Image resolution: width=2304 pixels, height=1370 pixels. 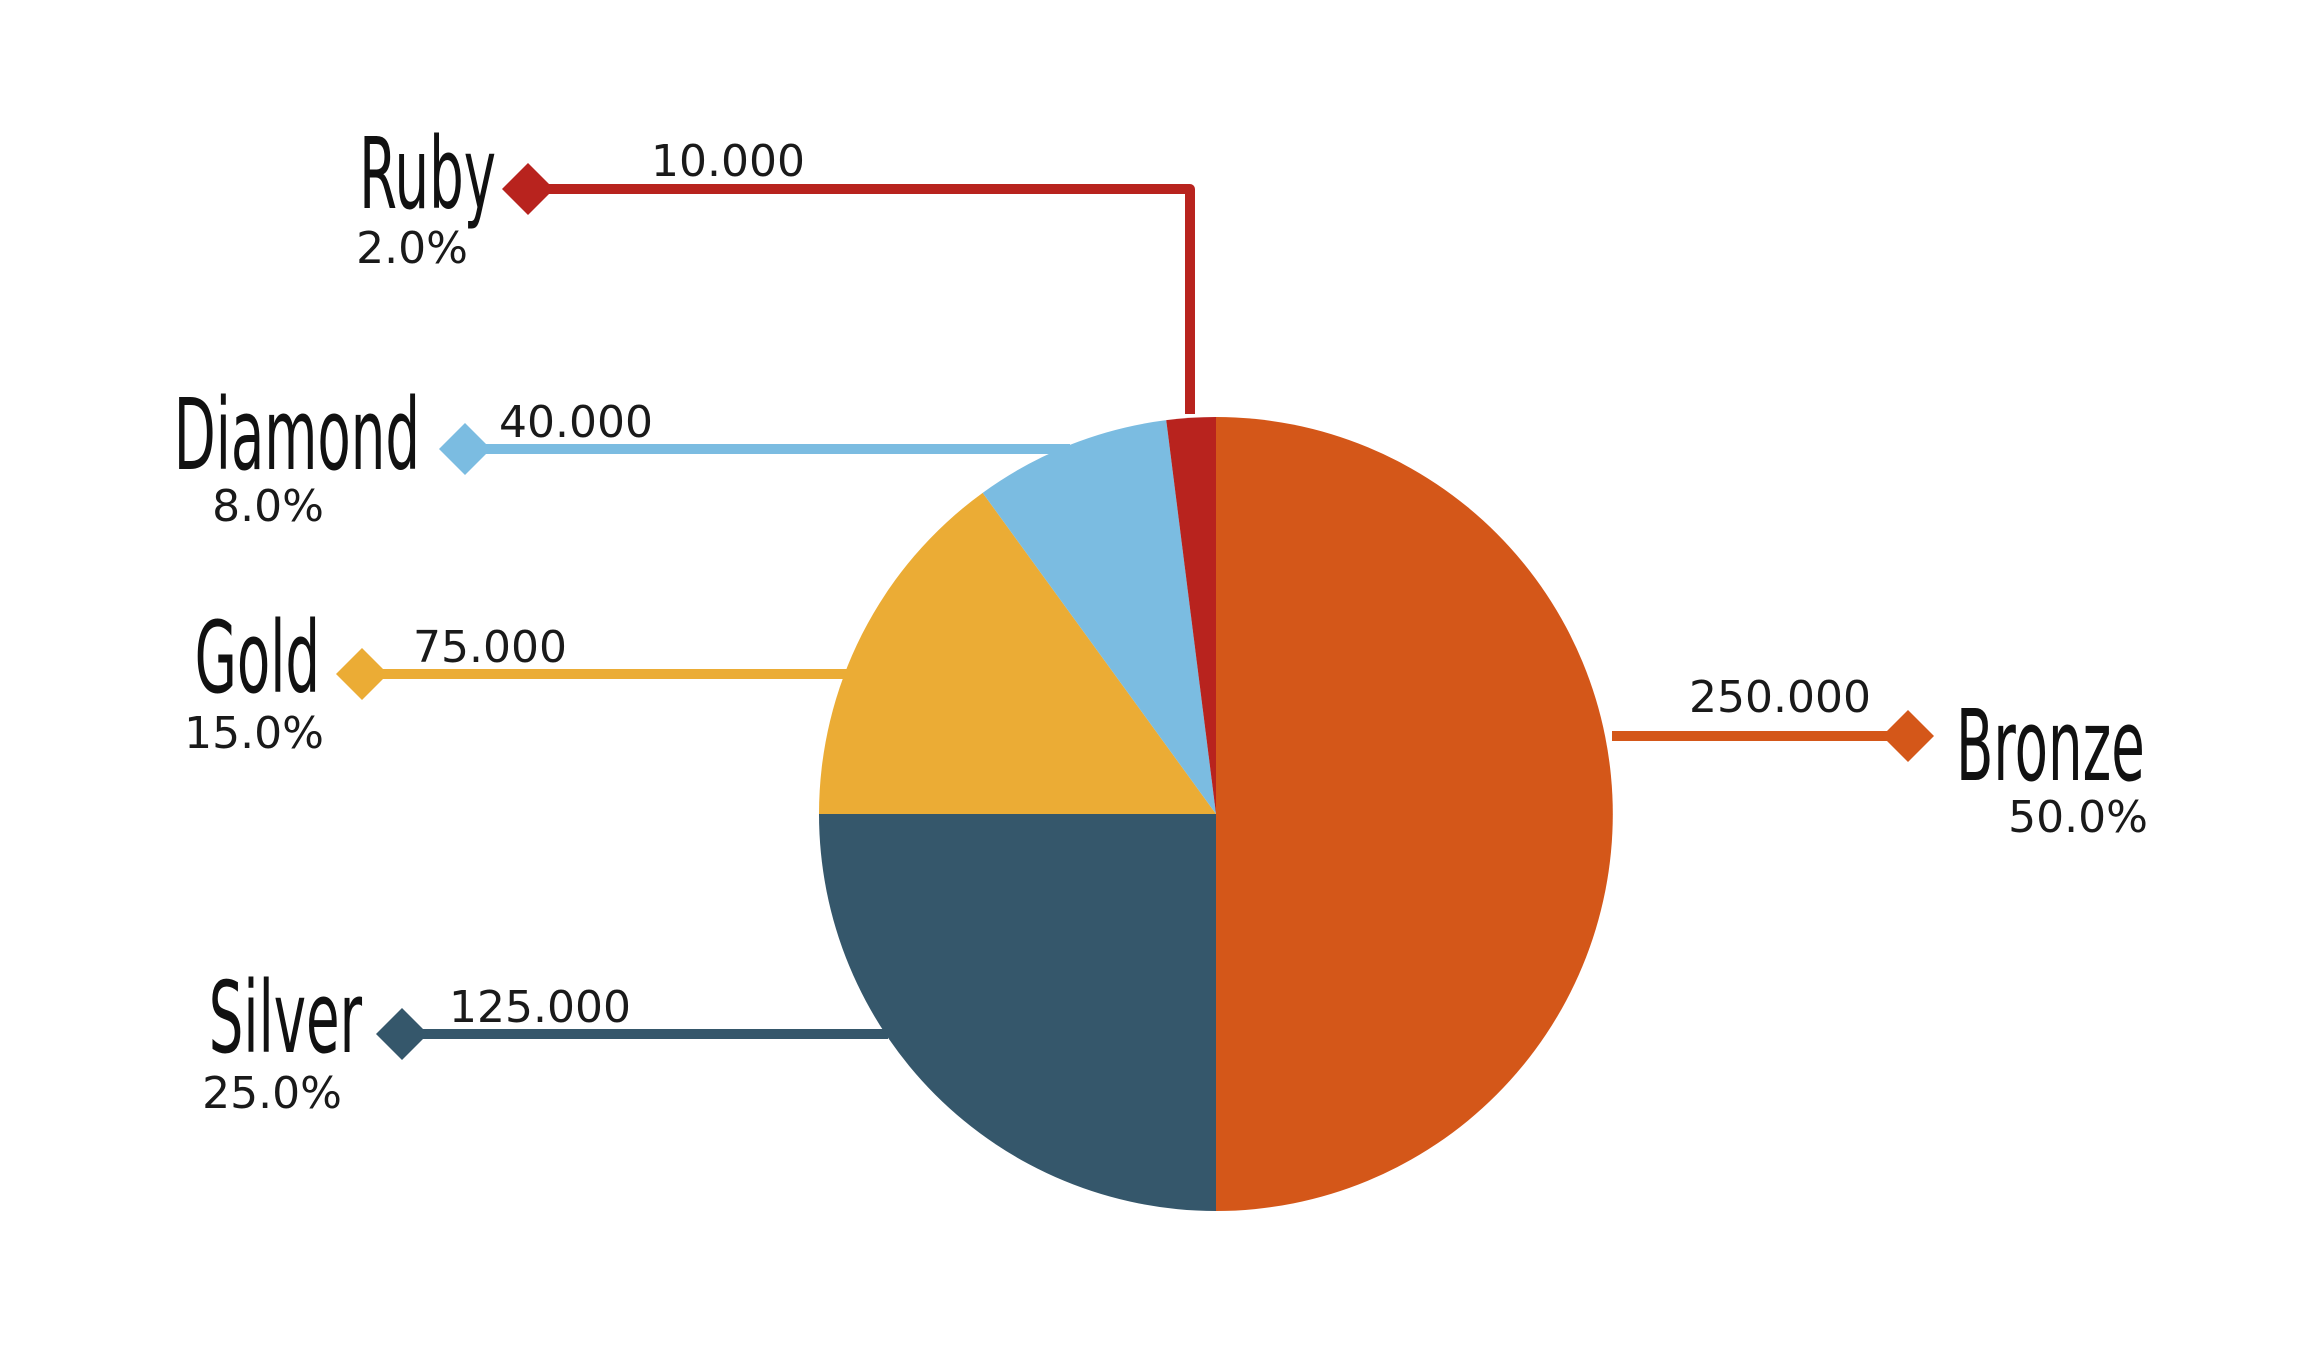 What do you see at coordinates (861, 299) in the screenshot?
I see `leader-line-ruby` at bounding box center [861, 299].